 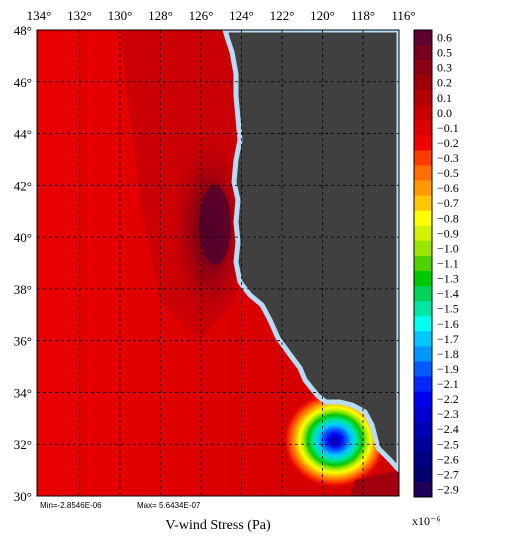 What do you see at coordinates (444, 68) in the screenshot?
I see `colorbar-label: 0.3` at bounding box center [444, 68].